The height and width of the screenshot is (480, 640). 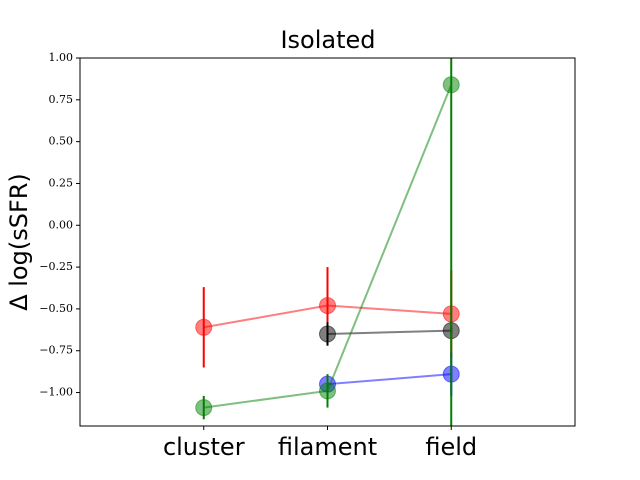 What do you see at coordinates (56, 350) in the screenshot?
I see `y-tick-label: −0.75` at bounding box center [56, 350].